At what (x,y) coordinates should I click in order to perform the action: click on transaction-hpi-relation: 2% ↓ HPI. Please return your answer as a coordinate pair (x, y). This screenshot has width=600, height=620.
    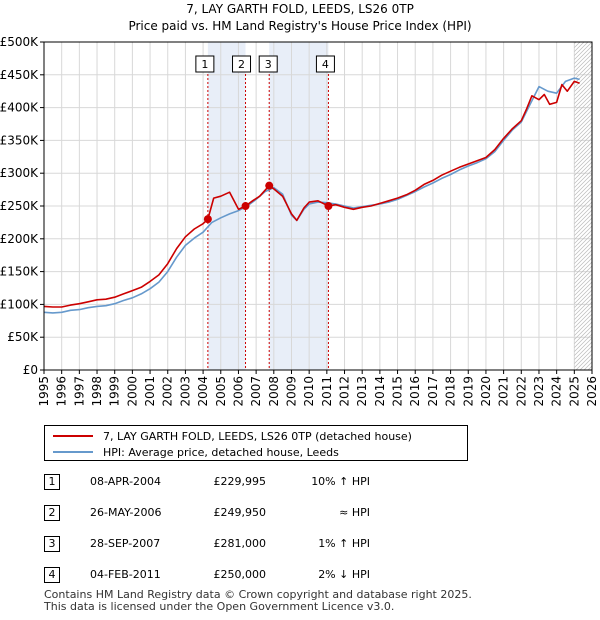
    Looking at the image, I should click on (344, 574).